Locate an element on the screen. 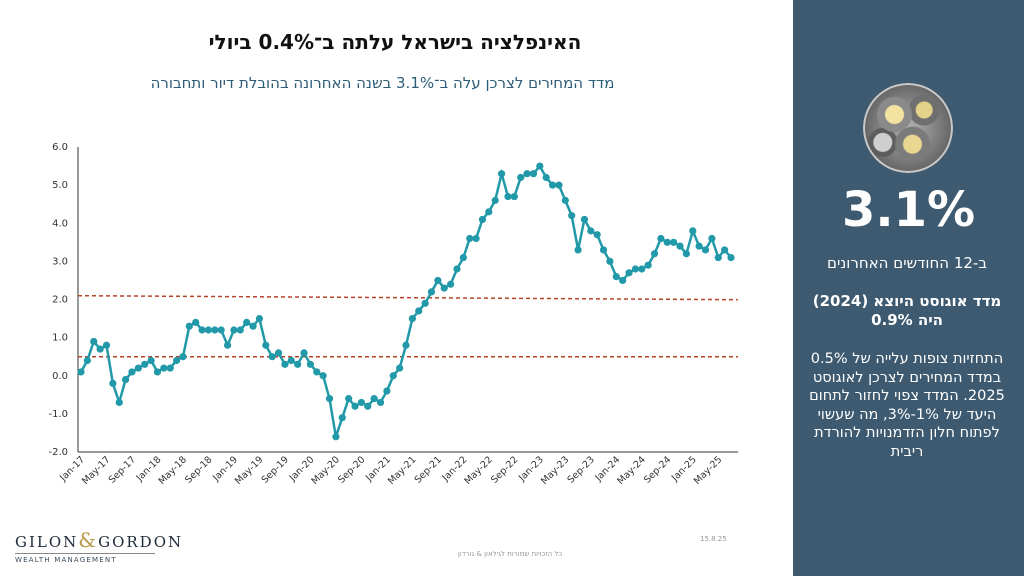 Image resolution: width=1024 pixels, height=576 pixels. x-tick-label: May-23 is located at coordinates (555, 470).